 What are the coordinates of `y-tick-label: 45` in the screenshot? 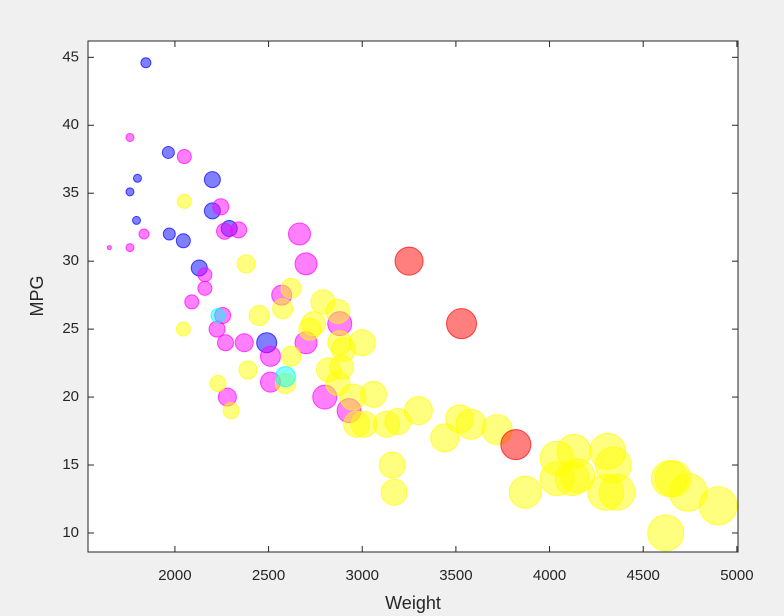 It's located at (70, 56).